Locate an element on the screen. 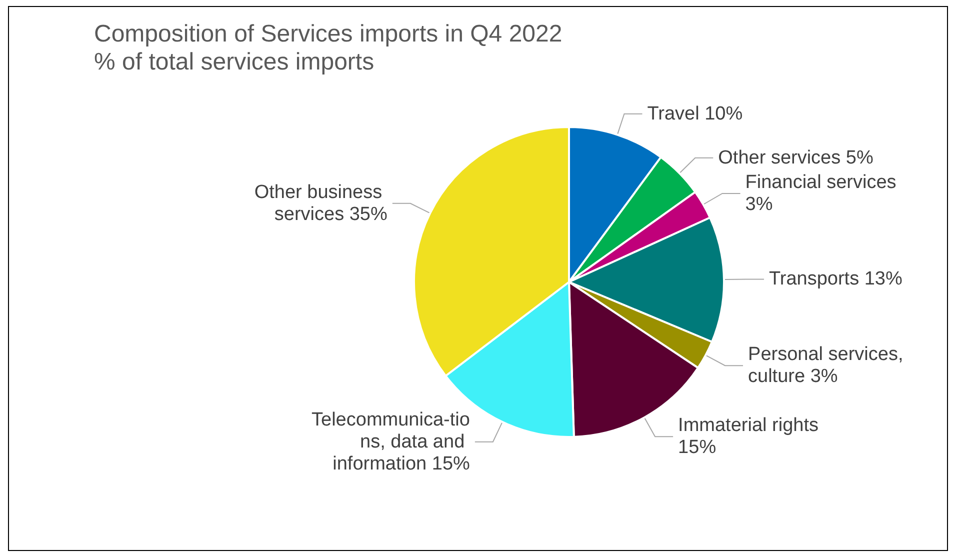 Image resolution: width=957 pixels, height=559 pixels. chart-subtitle: % of total services imports is located at coordinates (234, 62).